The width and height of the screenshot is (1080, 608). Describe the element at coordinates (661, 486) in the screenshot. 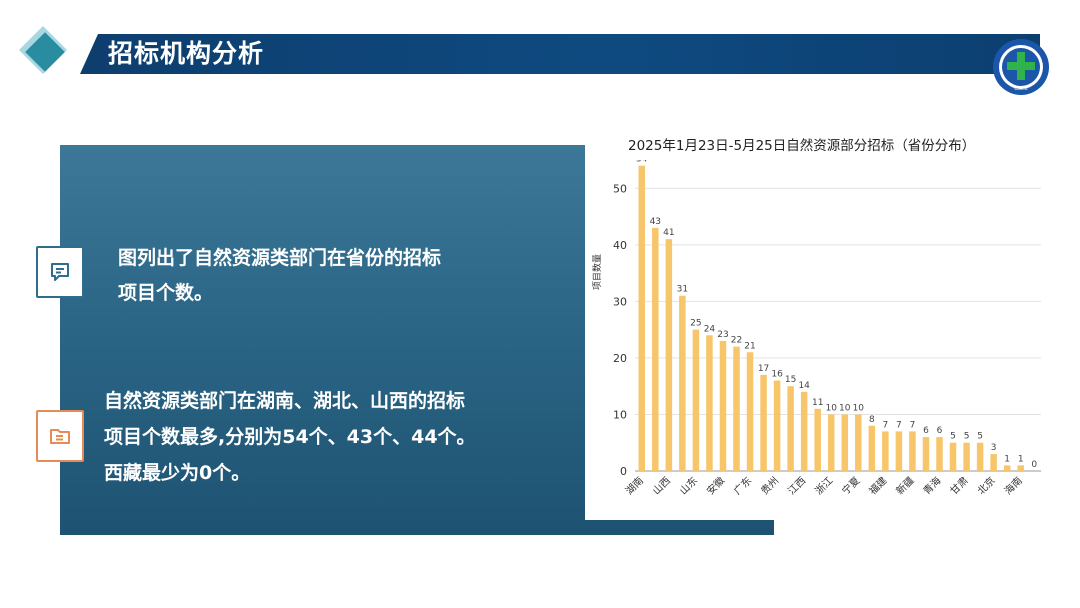

I see `x-tick-label: 山西` at that location.